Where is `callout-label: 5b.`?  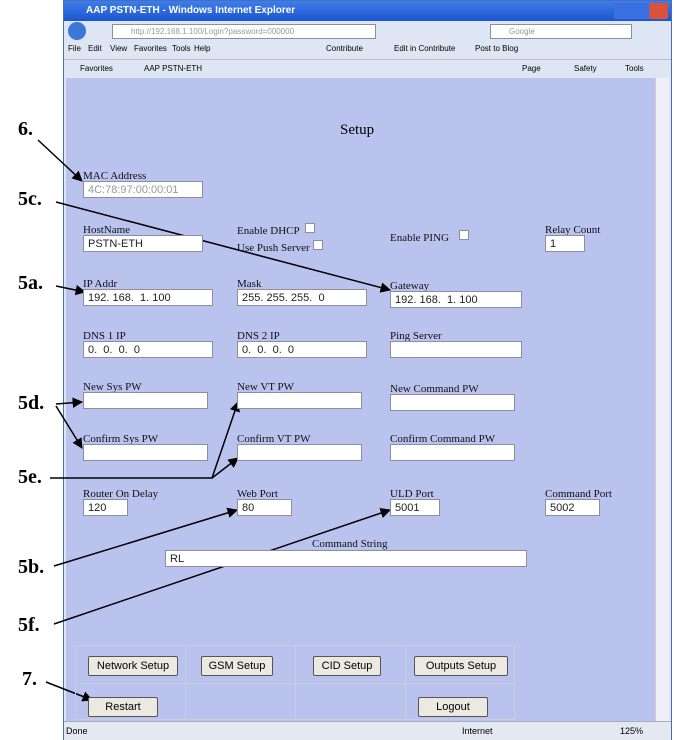 callout-label: 5b. is located at coordinates (31, 567).